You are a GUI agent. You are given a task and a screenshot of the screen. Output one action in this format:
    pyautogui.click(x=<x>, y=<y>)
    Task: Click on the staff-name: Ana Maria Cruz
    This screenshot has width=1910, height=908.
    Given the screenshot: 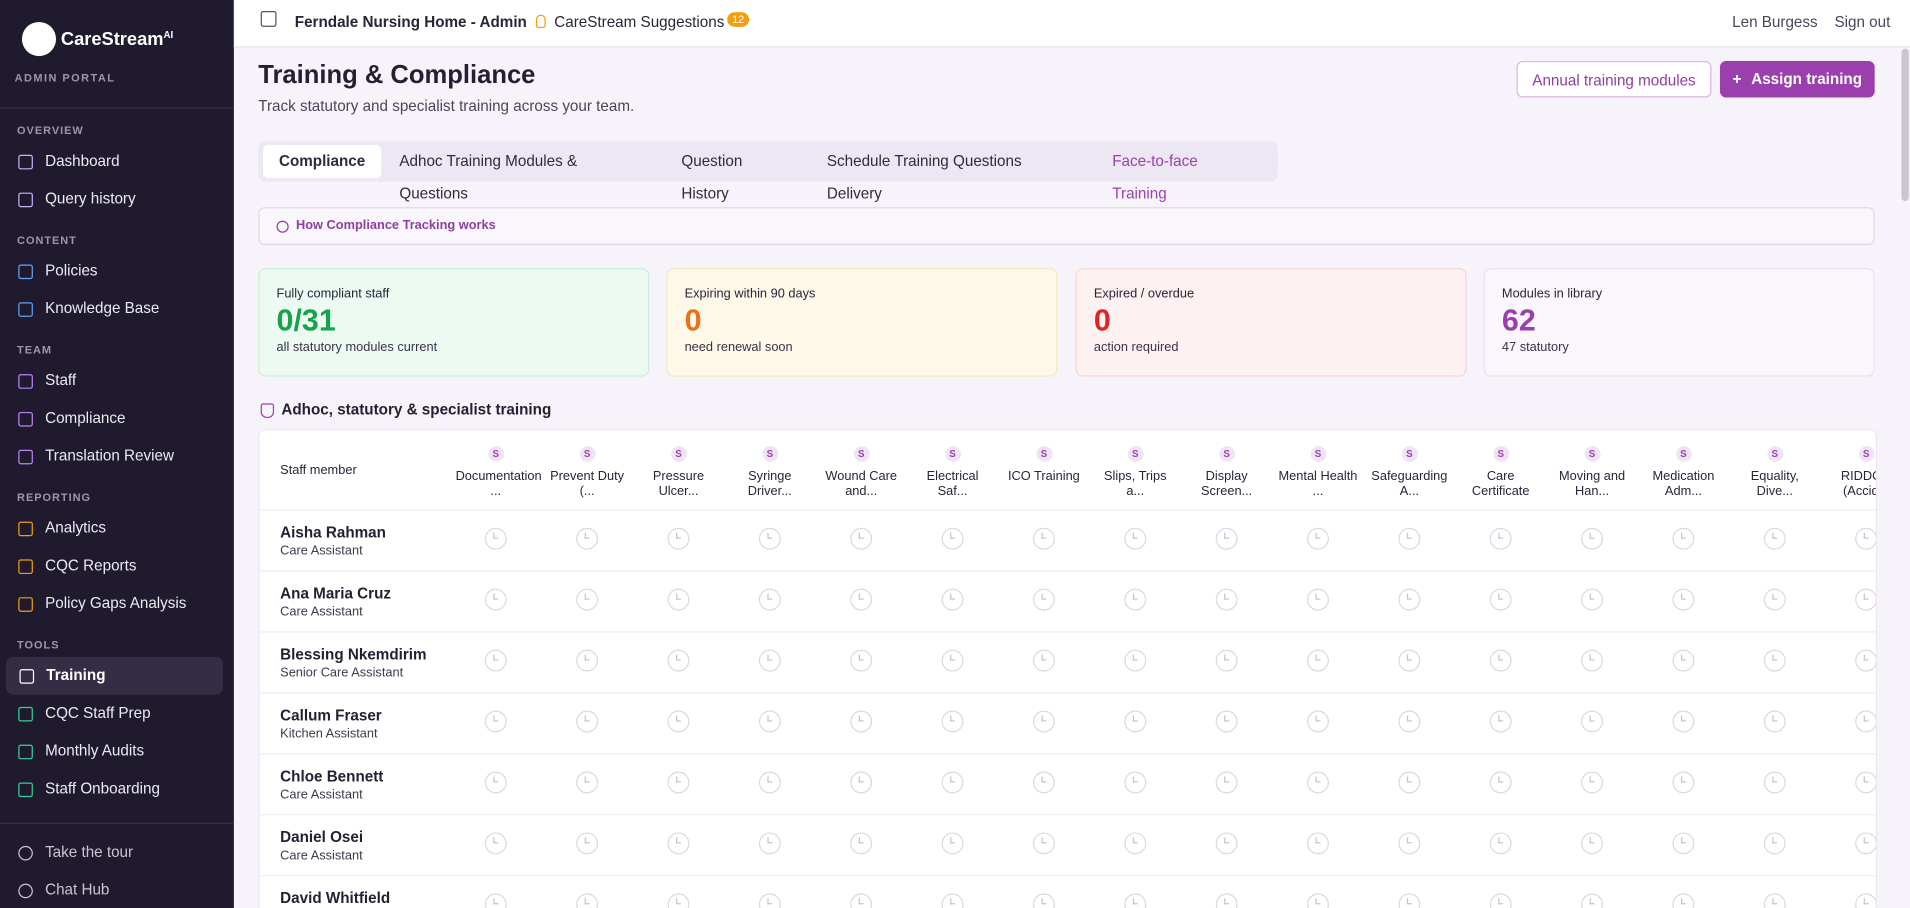 What is the action you would take?
    pyautogui.click(x=336, y=594)
    